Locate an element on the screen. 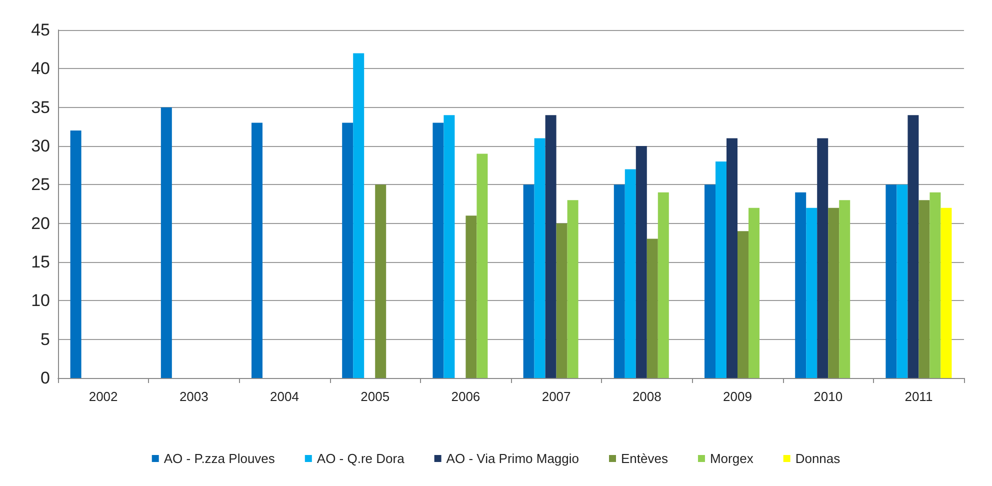 Image resolution: width=992 pixels, height=486 pixels. y-tick-label: 0 is located at coordinates (45, 378).